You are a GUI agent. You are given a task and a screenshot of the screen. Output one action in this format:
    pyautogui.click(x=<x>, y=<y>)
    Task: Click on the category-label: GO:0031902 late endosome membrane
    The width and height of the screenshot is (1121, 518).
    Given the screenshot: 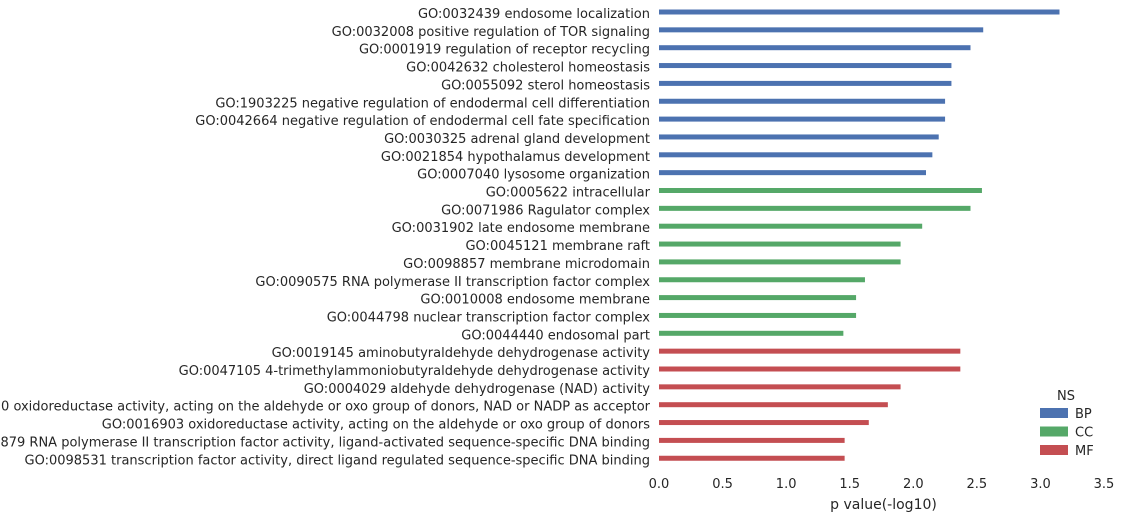 What is the action you would take?
    pyautogui.click(x=521, y=228)
    